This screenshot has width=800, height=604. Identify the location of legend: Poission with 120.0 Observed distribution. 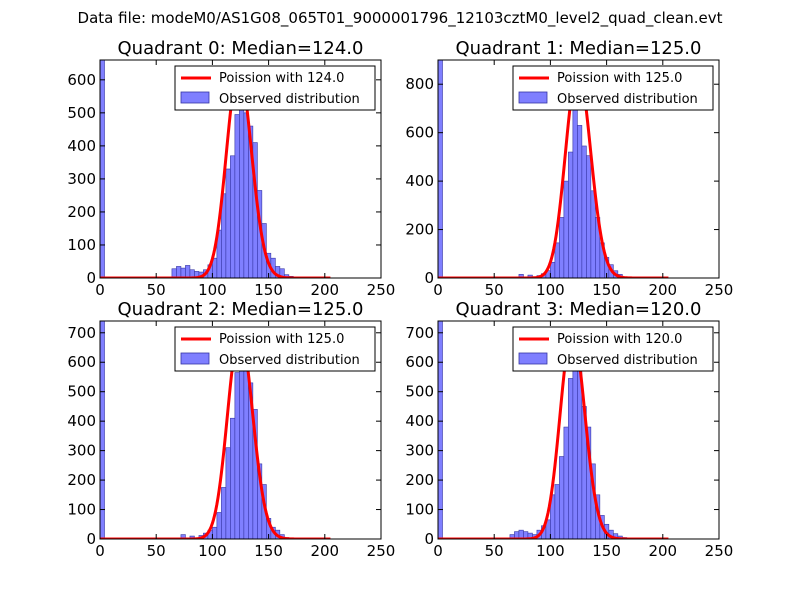
(613, 349).